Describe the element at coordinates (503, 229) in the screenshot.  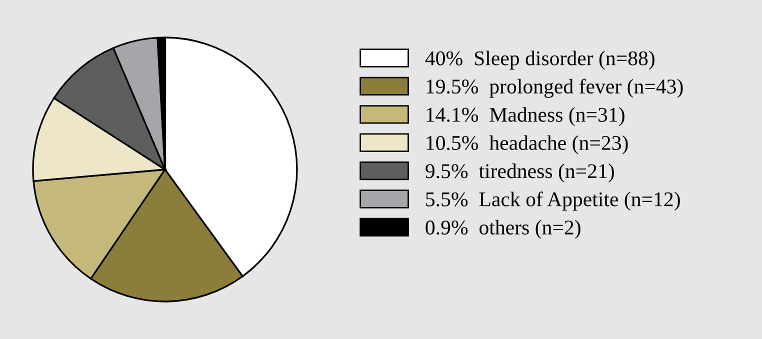
I see `legend-label: 0.9% others (n=2)` at that location.